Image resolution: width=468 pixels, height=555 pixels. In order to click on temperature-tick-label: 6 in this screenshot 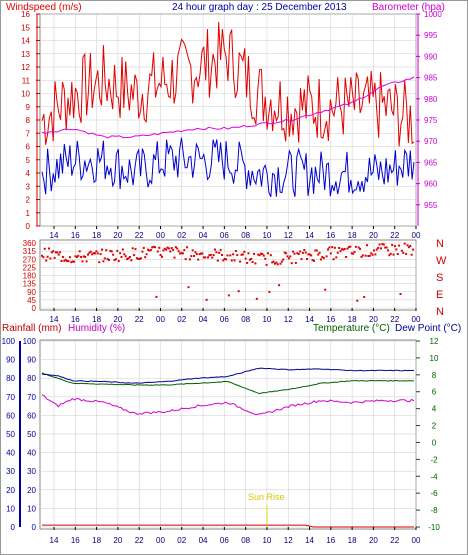, I will do `click(434, 392)`.